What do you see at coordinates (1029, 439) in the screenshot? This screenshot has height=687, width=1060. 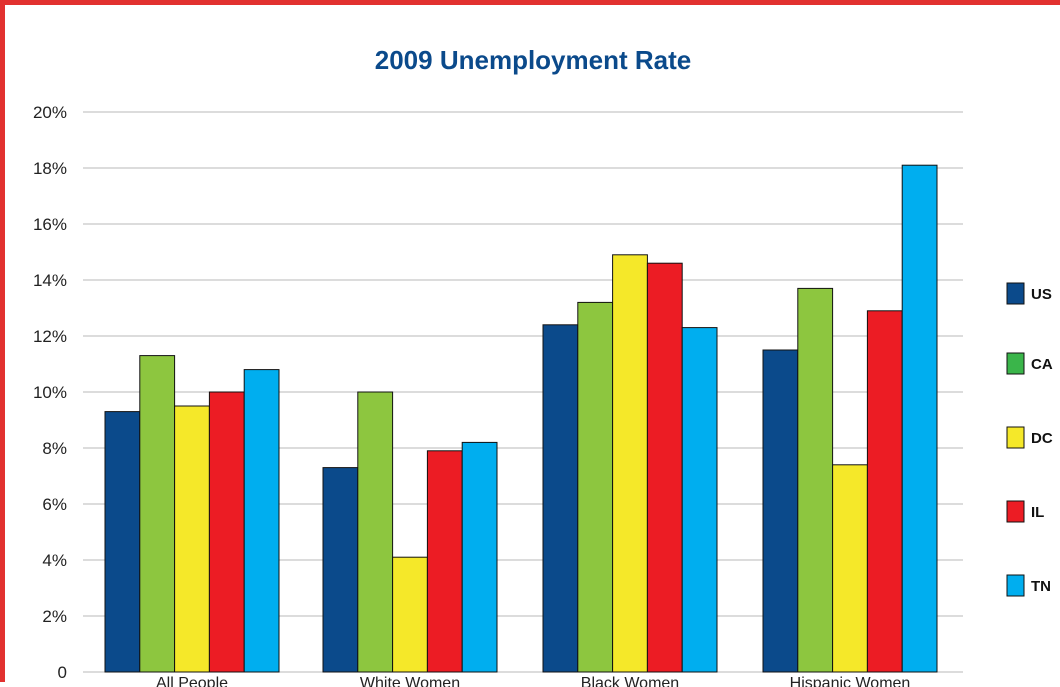 I see `legend: US CA DC IL TN` at bounding box center [1029, 439].